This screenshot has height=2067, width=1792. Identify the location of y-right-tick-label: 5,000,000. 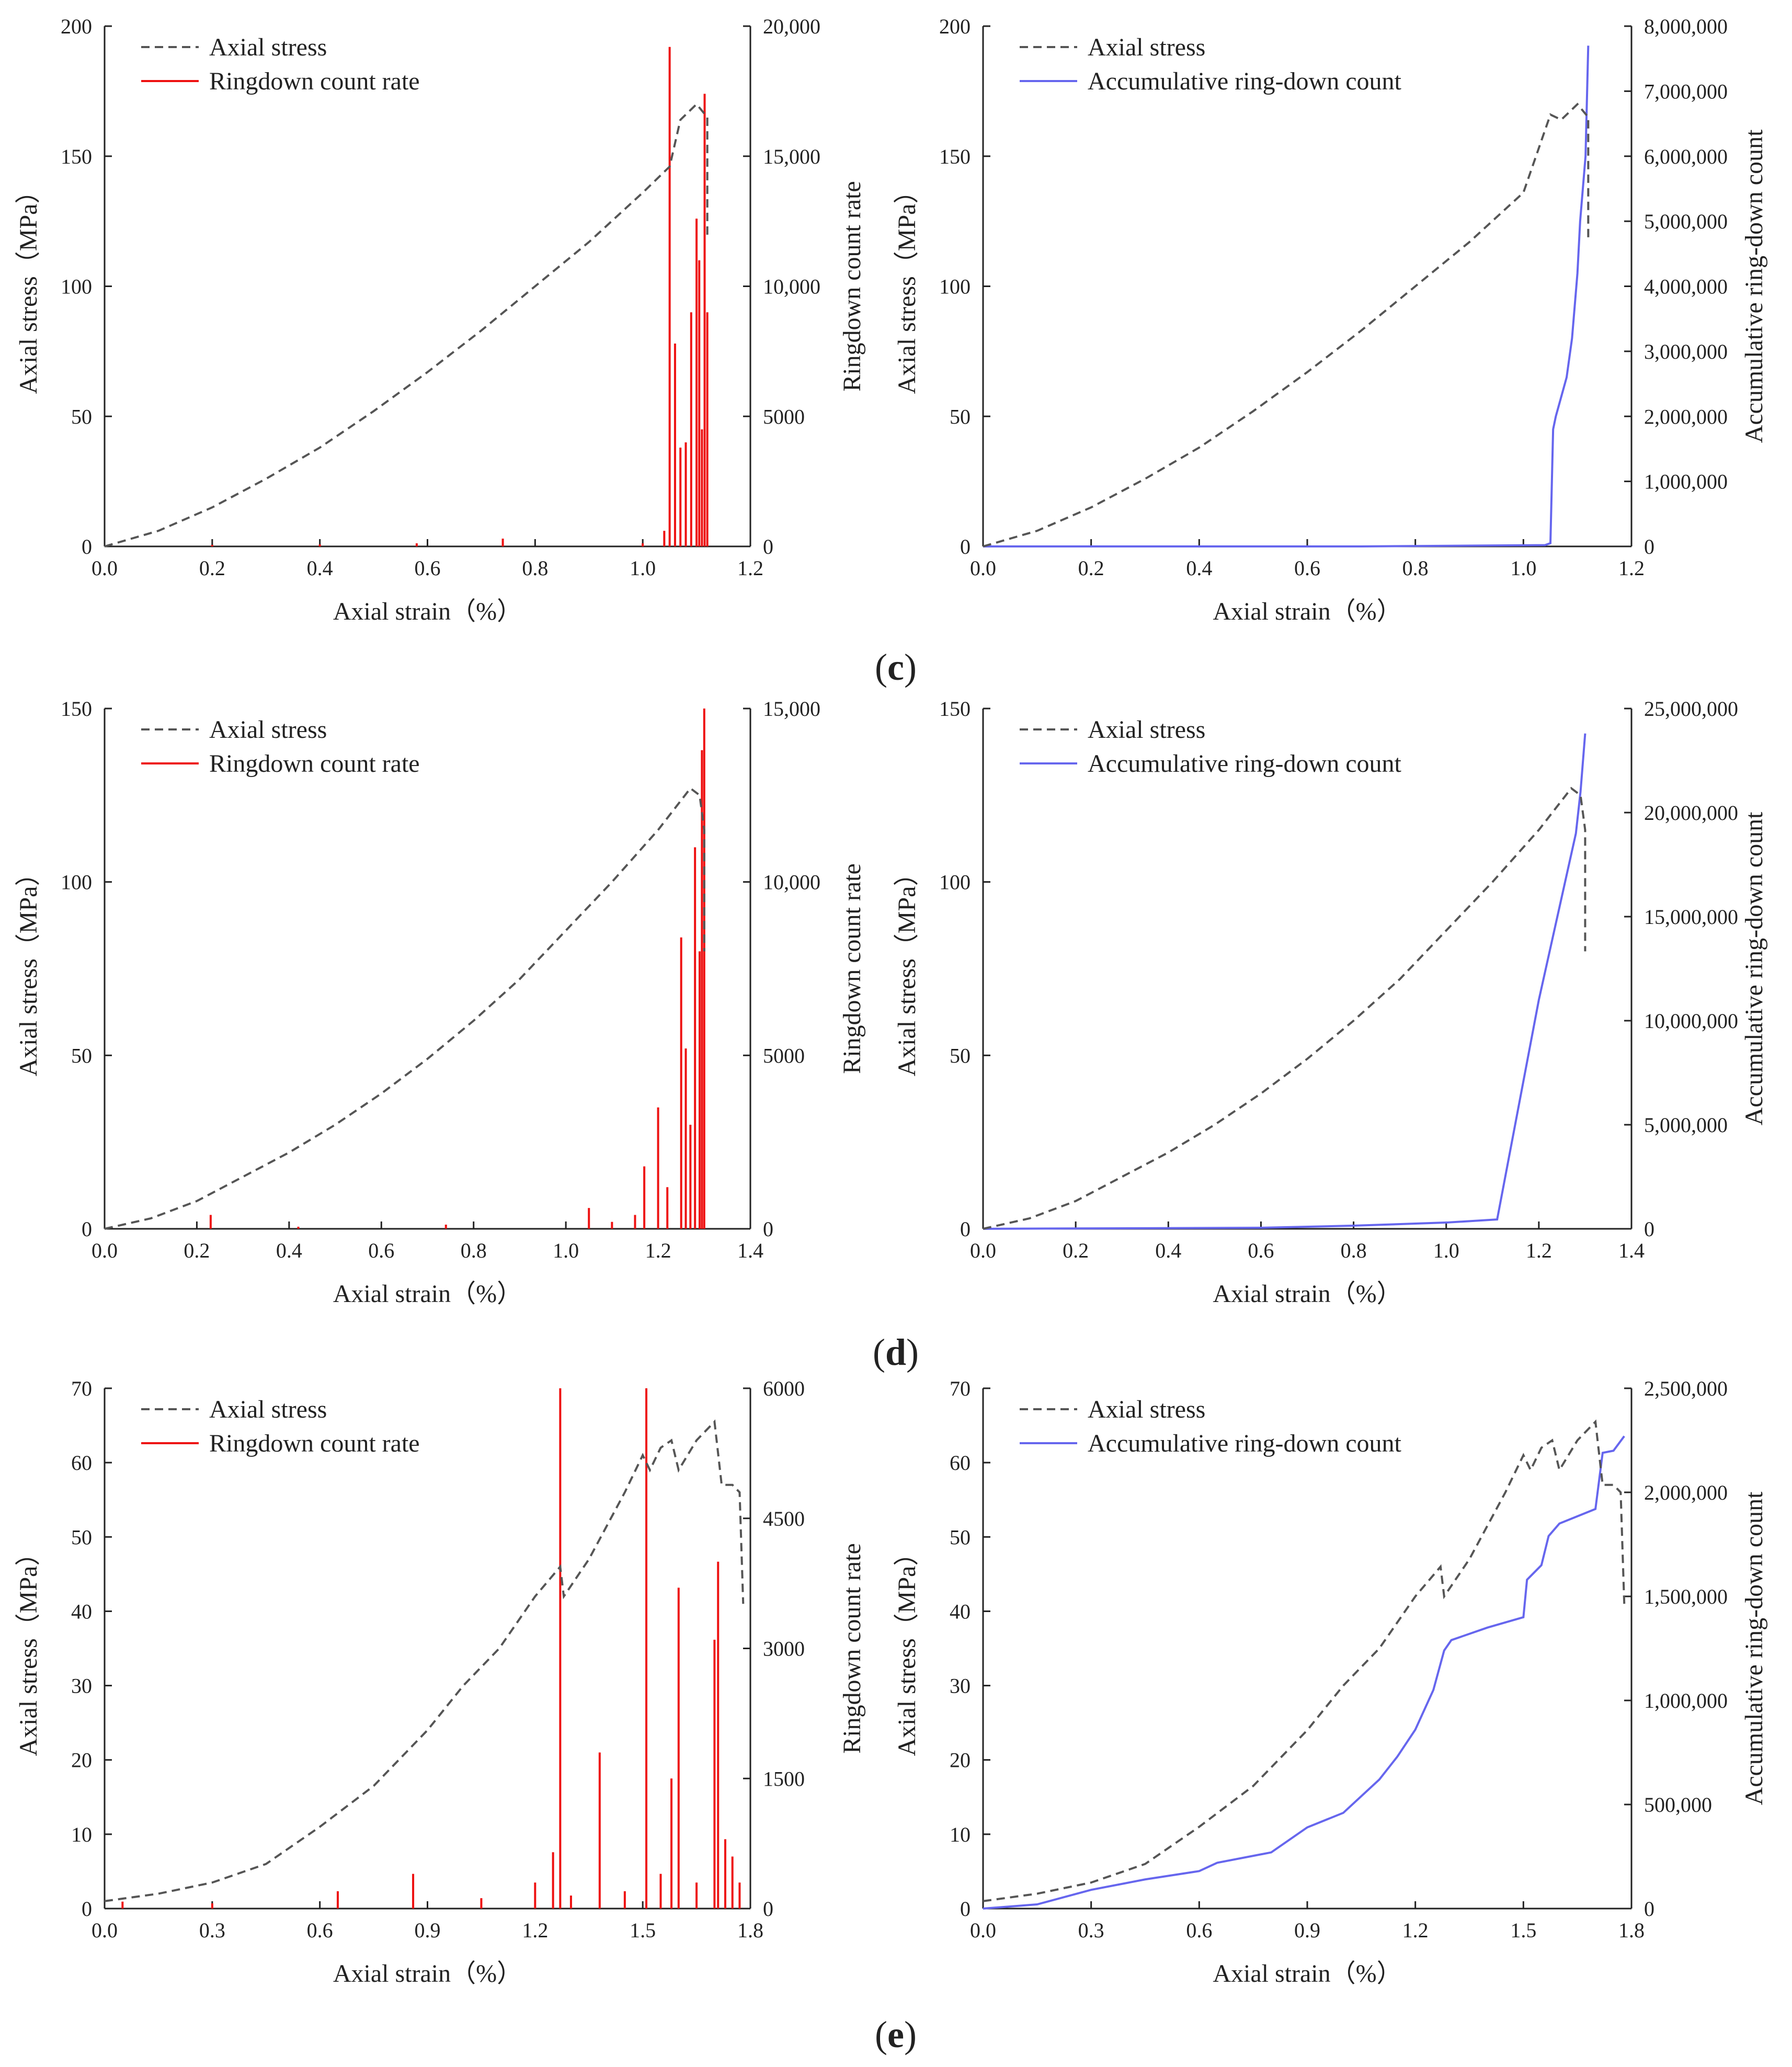
(1686, 221).